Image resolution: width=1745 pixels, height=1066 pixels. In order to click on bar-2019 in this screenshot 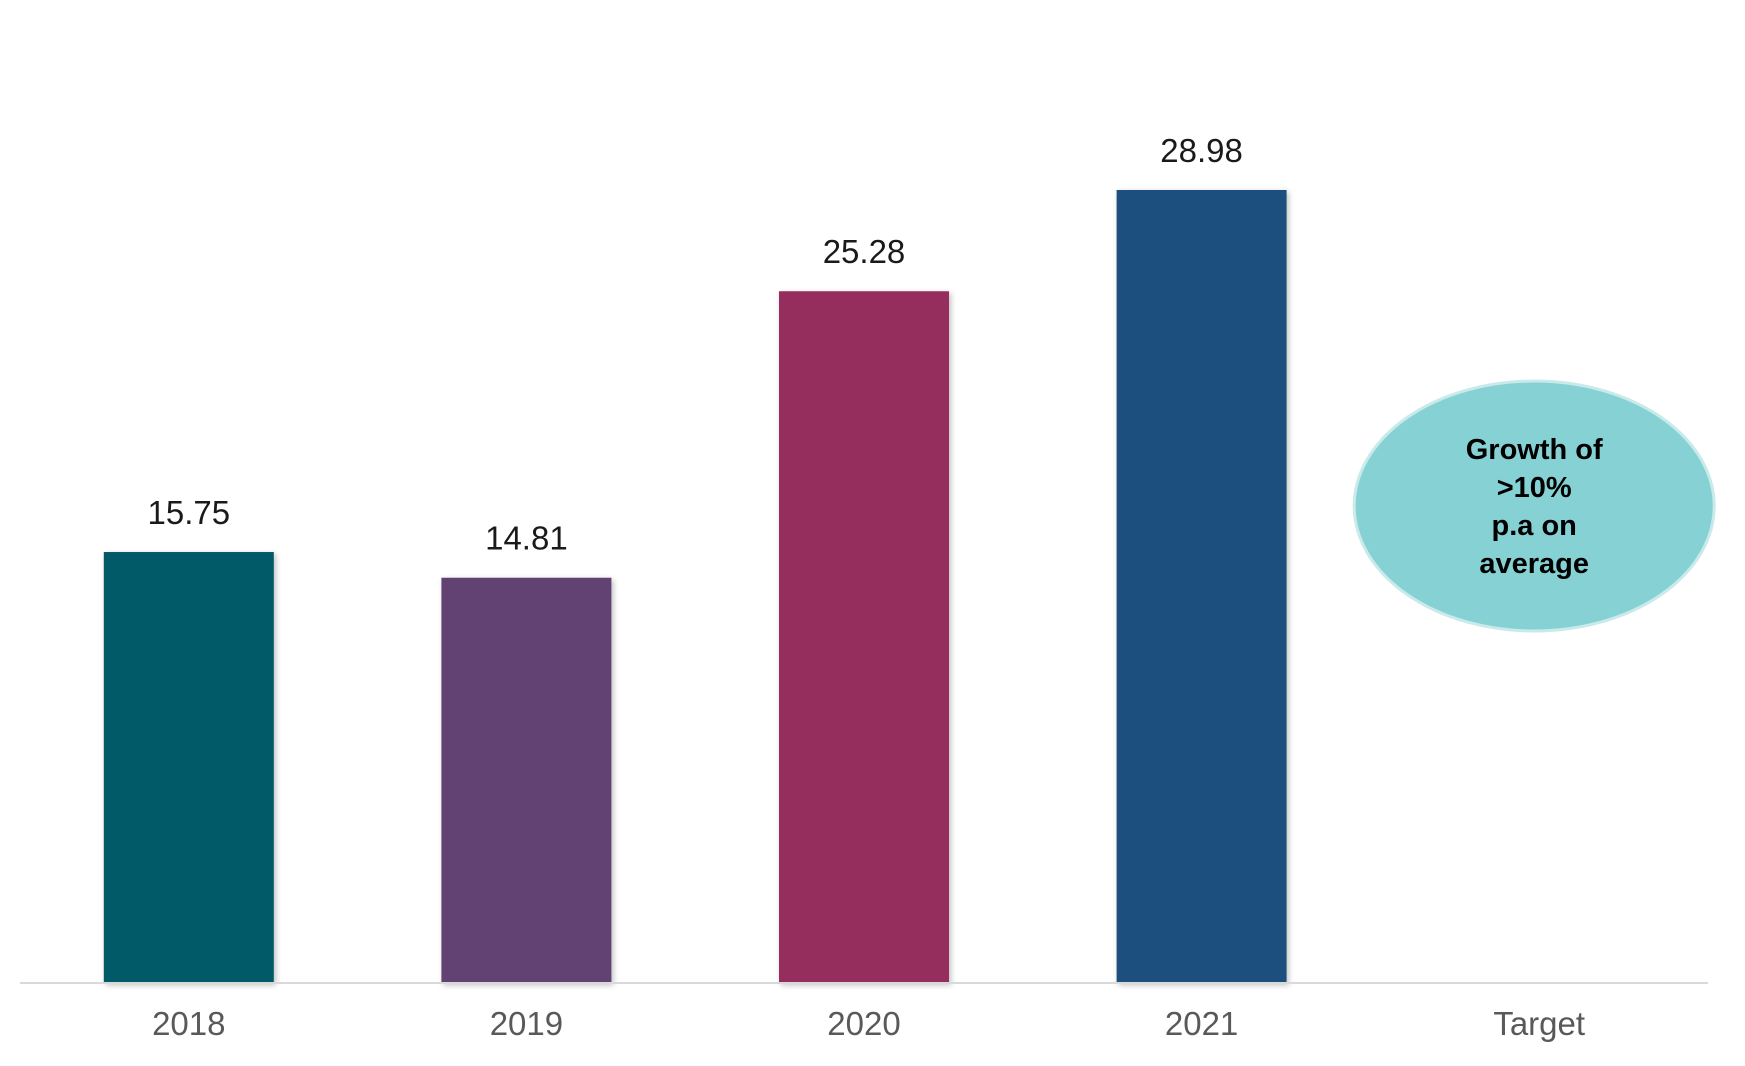, I will do `click(526, 780)`.